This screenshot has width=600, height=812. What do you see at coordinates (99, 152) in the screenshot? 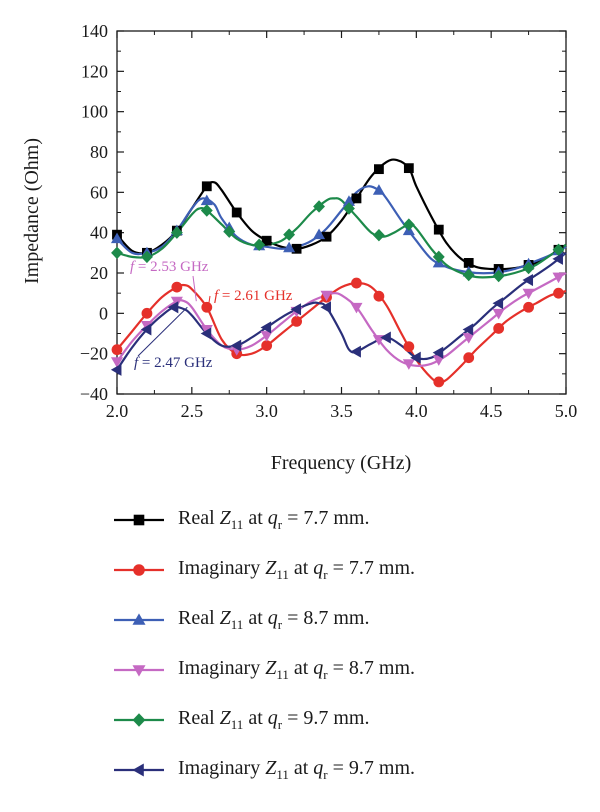
I see `y-tick-label: 80` at bounding box center [99, 152].